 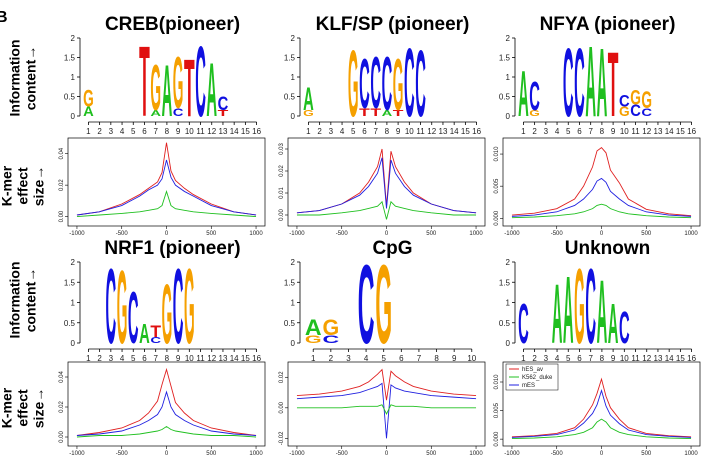 What do you see at coordinates (282, 215) in the screenshot?
I see `y-tick-label: 0.00` at bounding box center [282, 215].